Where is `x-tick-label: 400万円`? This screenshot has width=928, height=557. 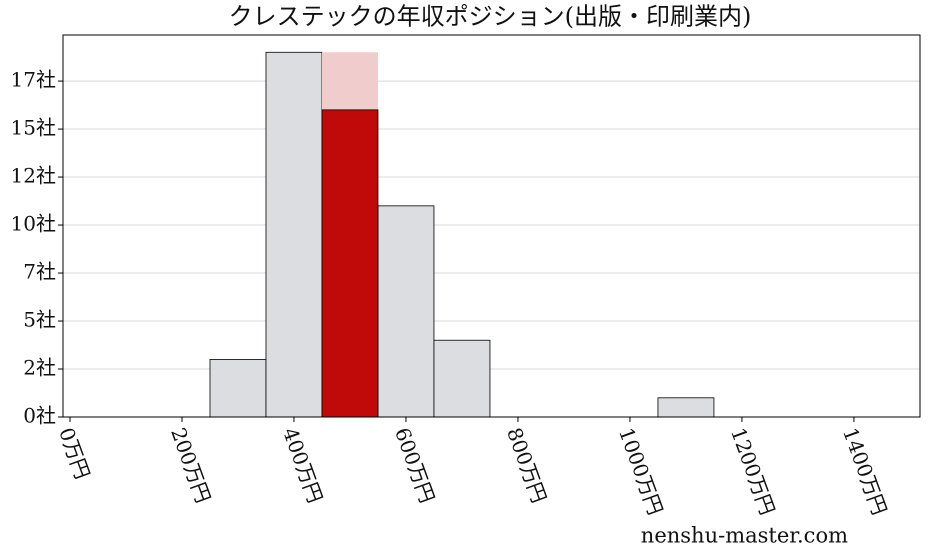
x-tick-label: 400万円 is located at coordinates (302, 465).